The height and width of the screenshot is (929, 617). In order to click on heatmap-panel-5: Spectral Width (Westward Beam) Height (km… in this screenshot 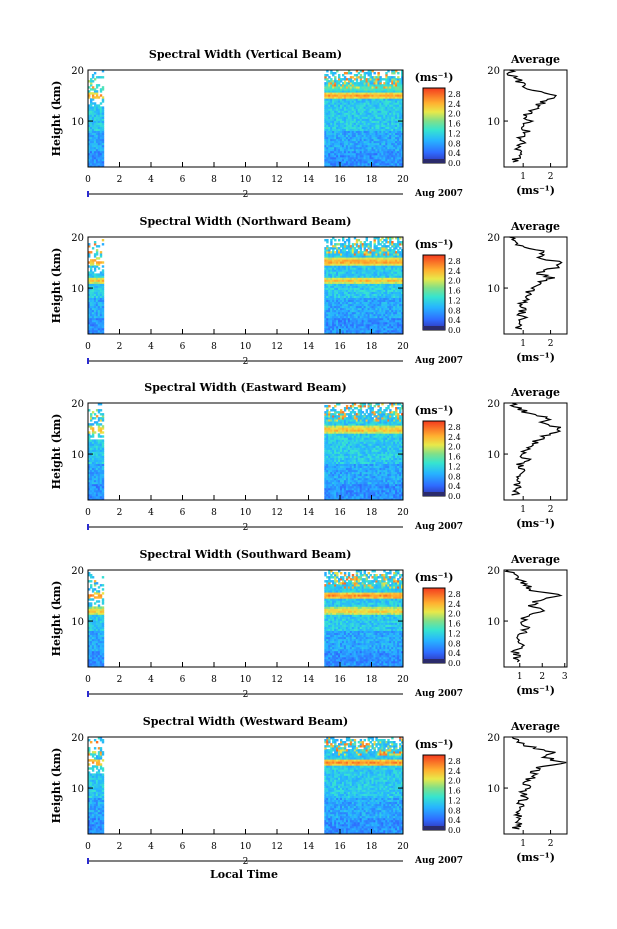, I will do `click(256, 791)`.